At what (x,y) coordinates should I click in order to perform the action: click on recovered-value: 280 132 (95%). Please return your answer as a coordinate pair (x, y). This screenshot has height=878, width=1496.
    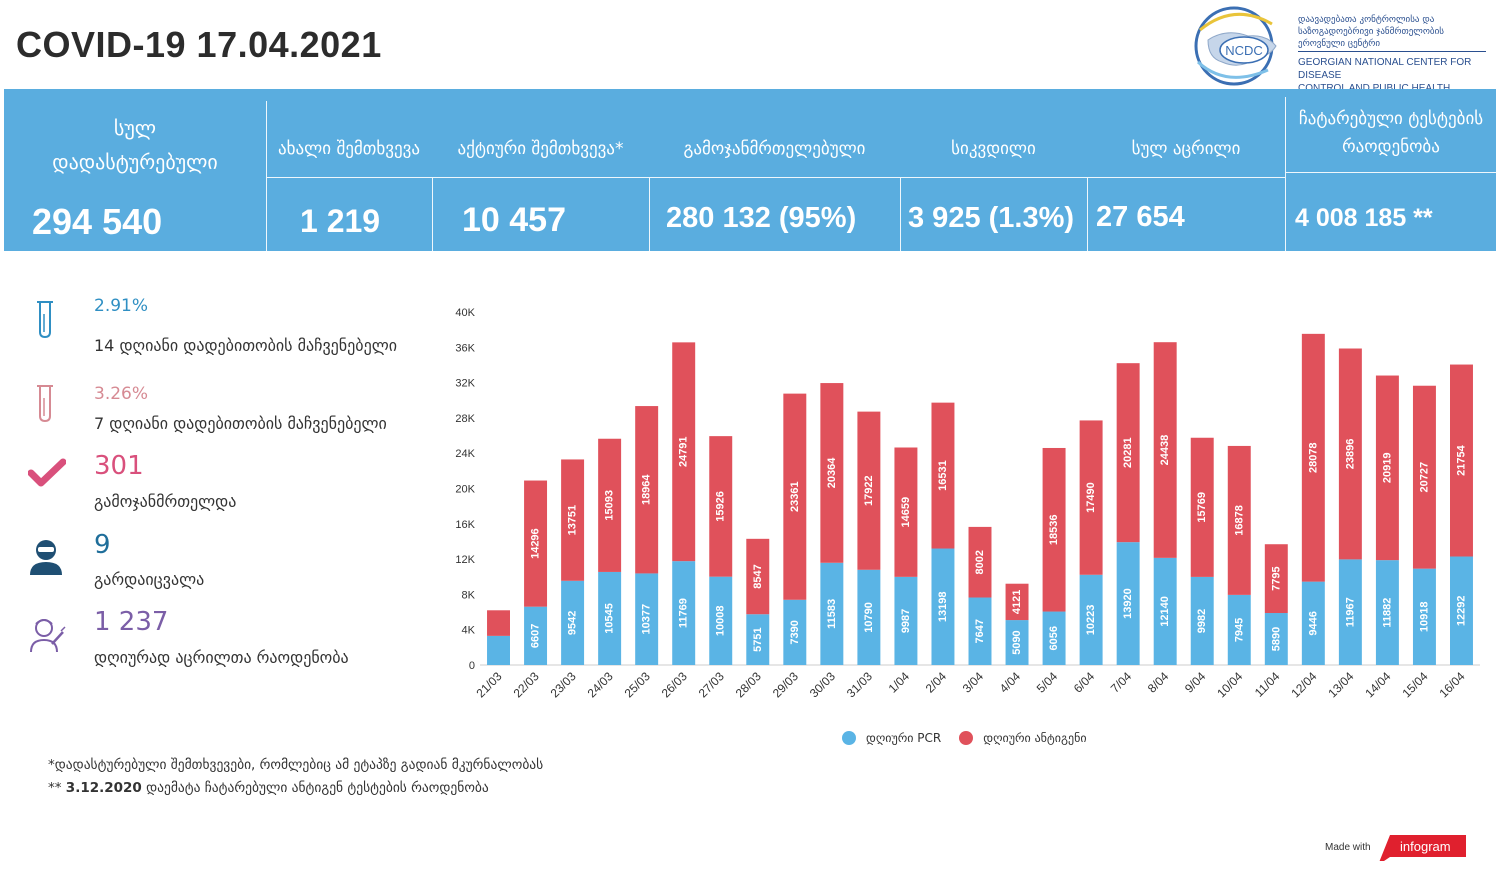
    Looking at the image, I should click on (761, 218).